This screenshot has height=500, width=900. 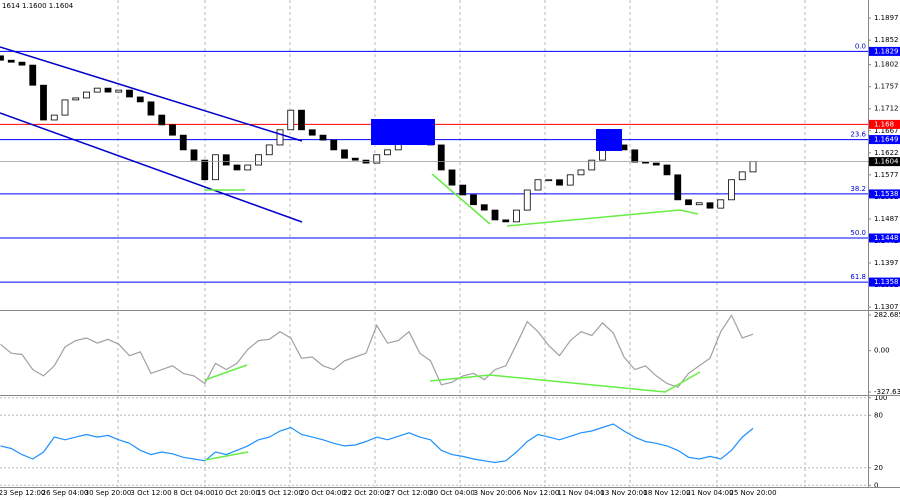 What do you see at coordinates (752, 493) in the screenshot?
I see `x-tick-label: 25 Nov 20:00` at bounding box center [752, 493].